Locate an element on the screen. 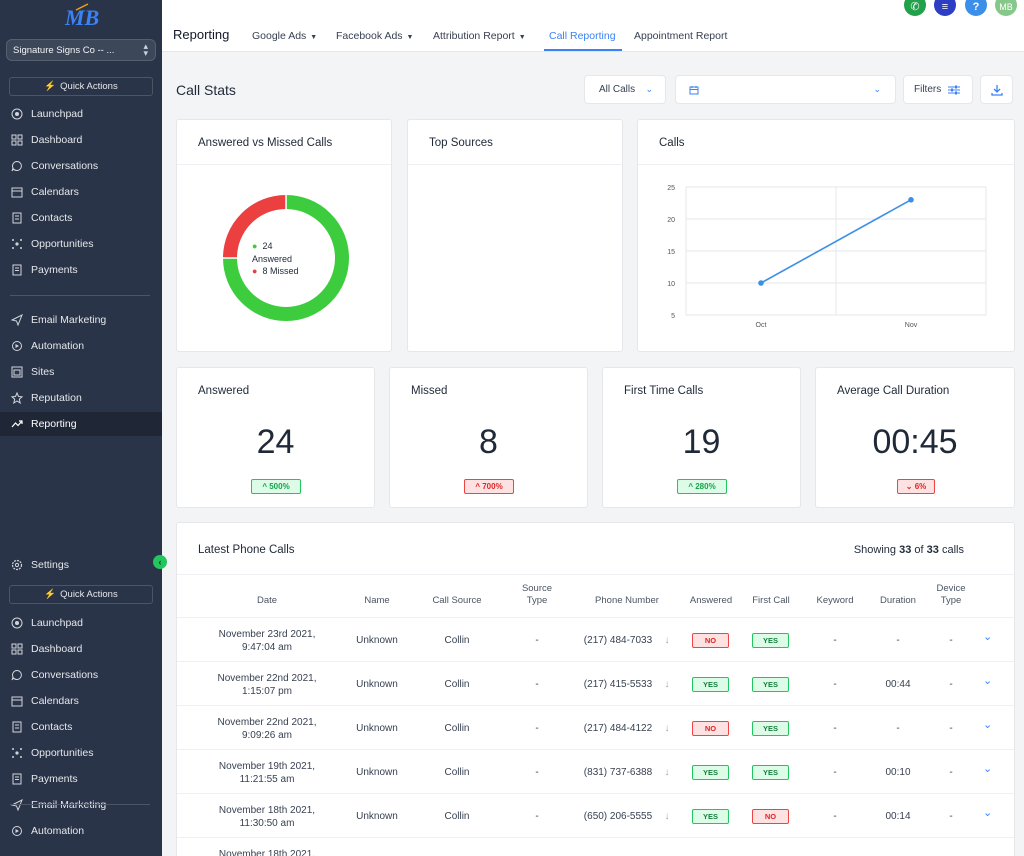 The height and width of the screenshot is (856, 1024). calls-chart-card: Calls 5 10 15 20 25 Oct Nov is located at coordinates (826, 235).